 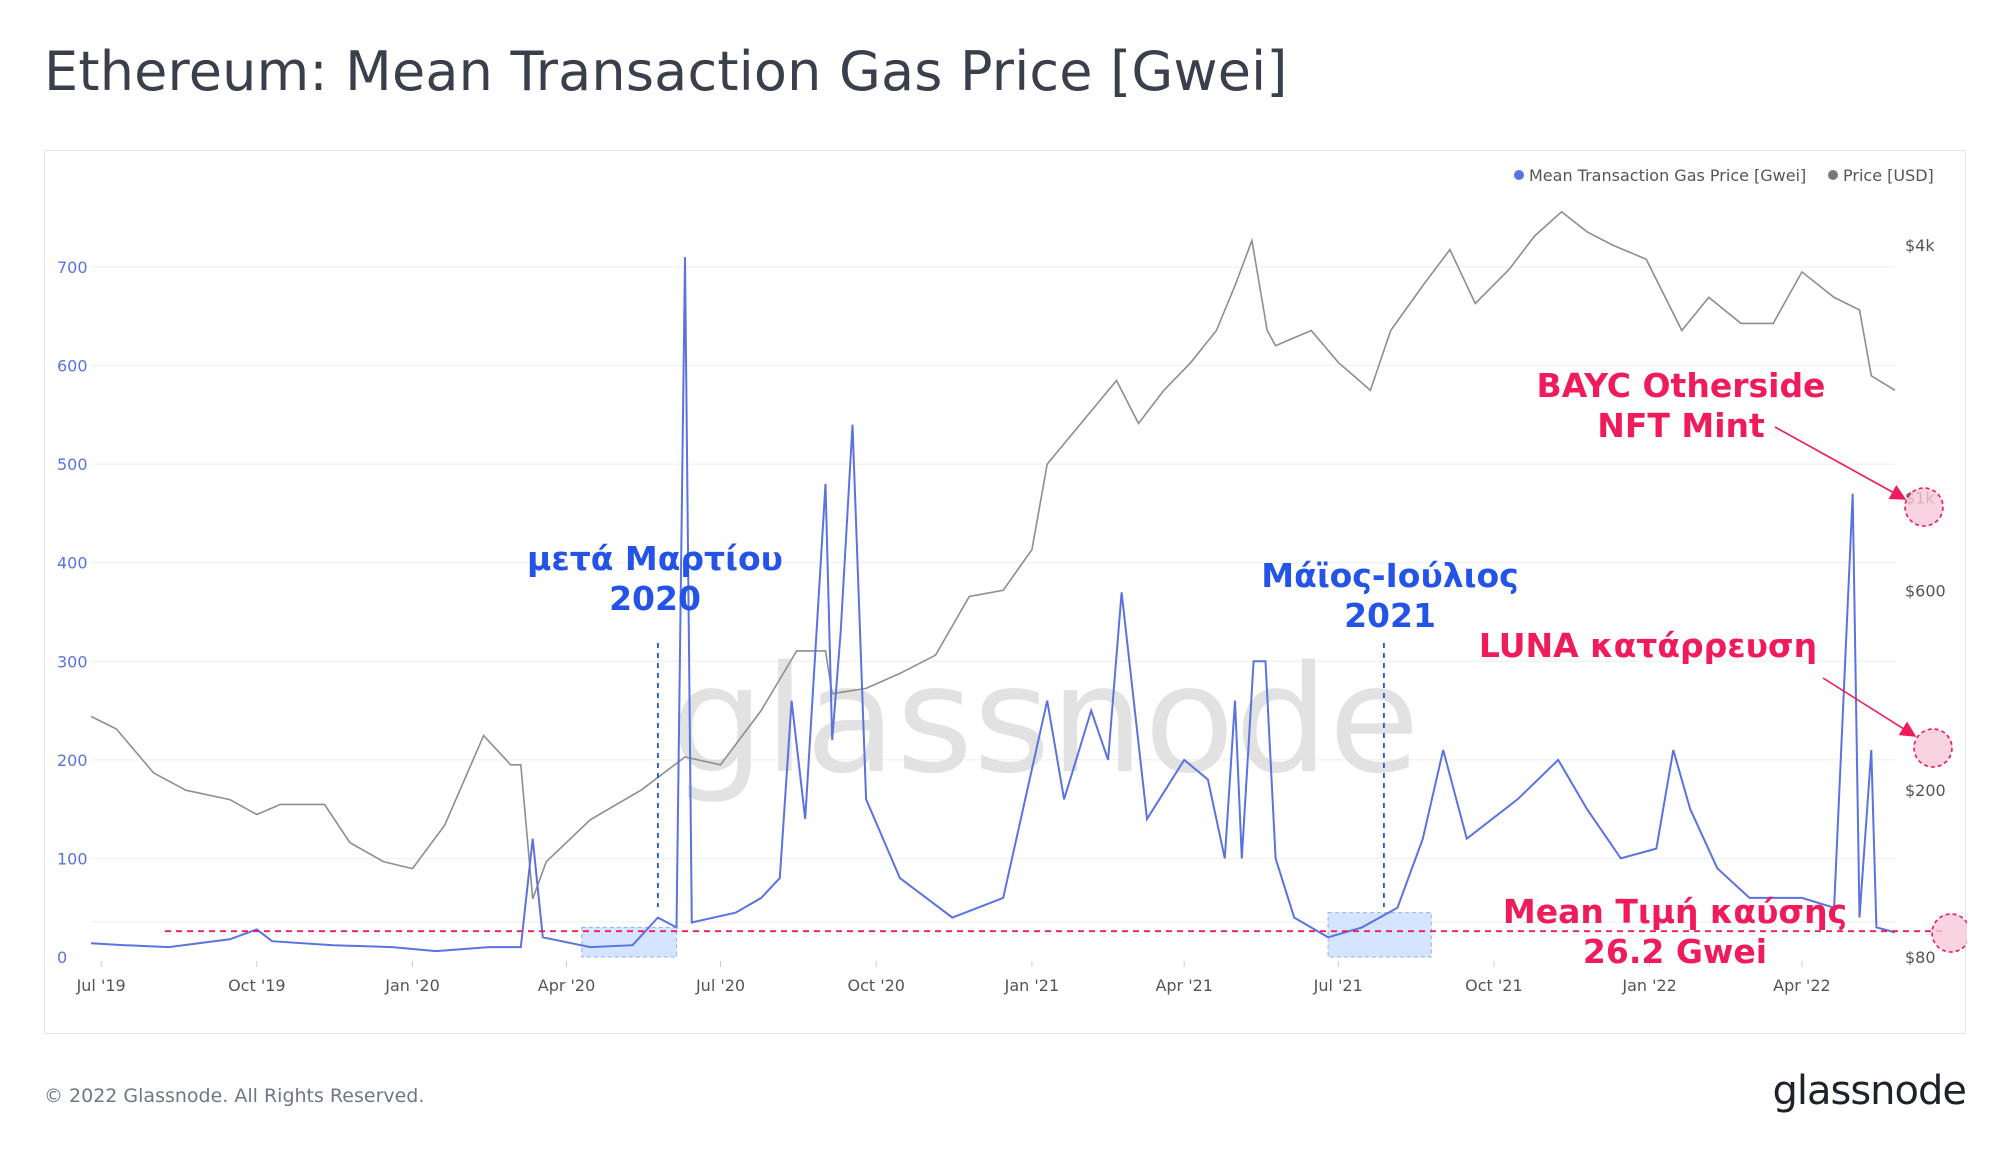 I want to click on legend-gas-label: Mean Transaction Gas Price [Gwei], so click(x=1667, y=175).